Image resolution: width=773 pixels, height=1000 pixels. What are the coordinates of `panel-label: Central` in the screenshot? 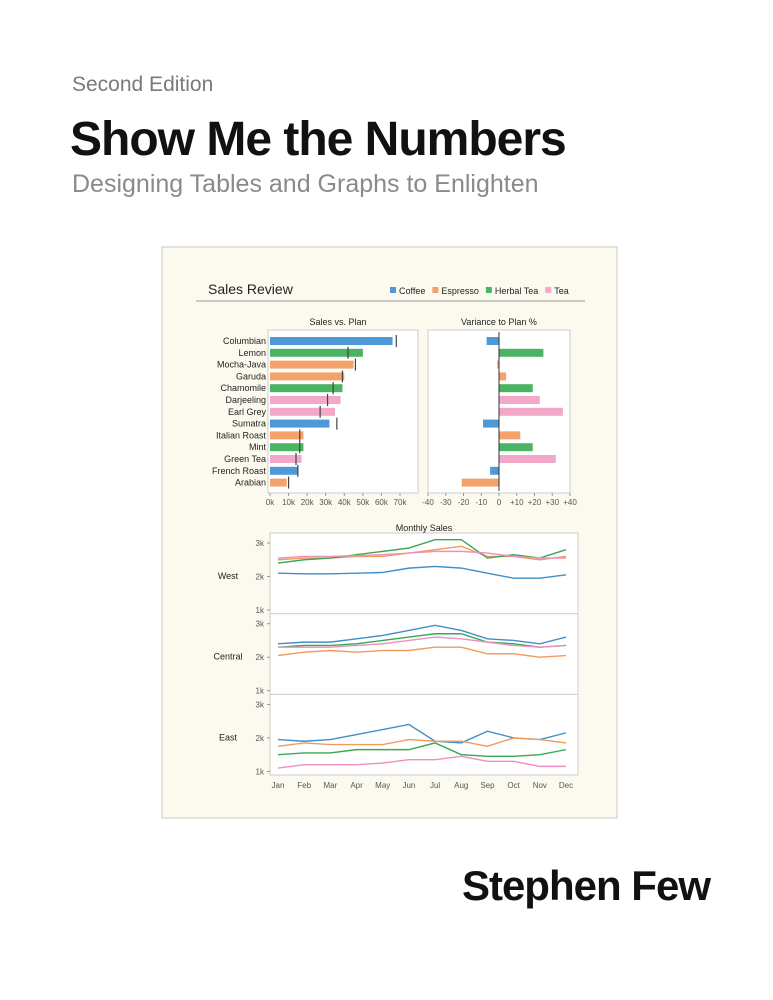 It's located at (227, 657).